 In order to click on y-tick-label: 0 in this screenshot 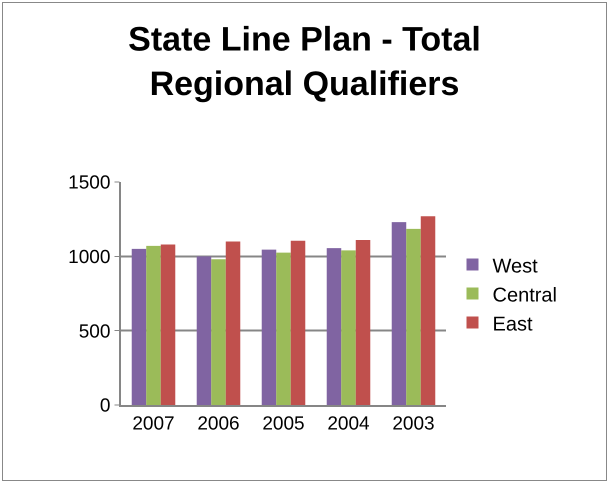, I will do `click(105, 406)`.